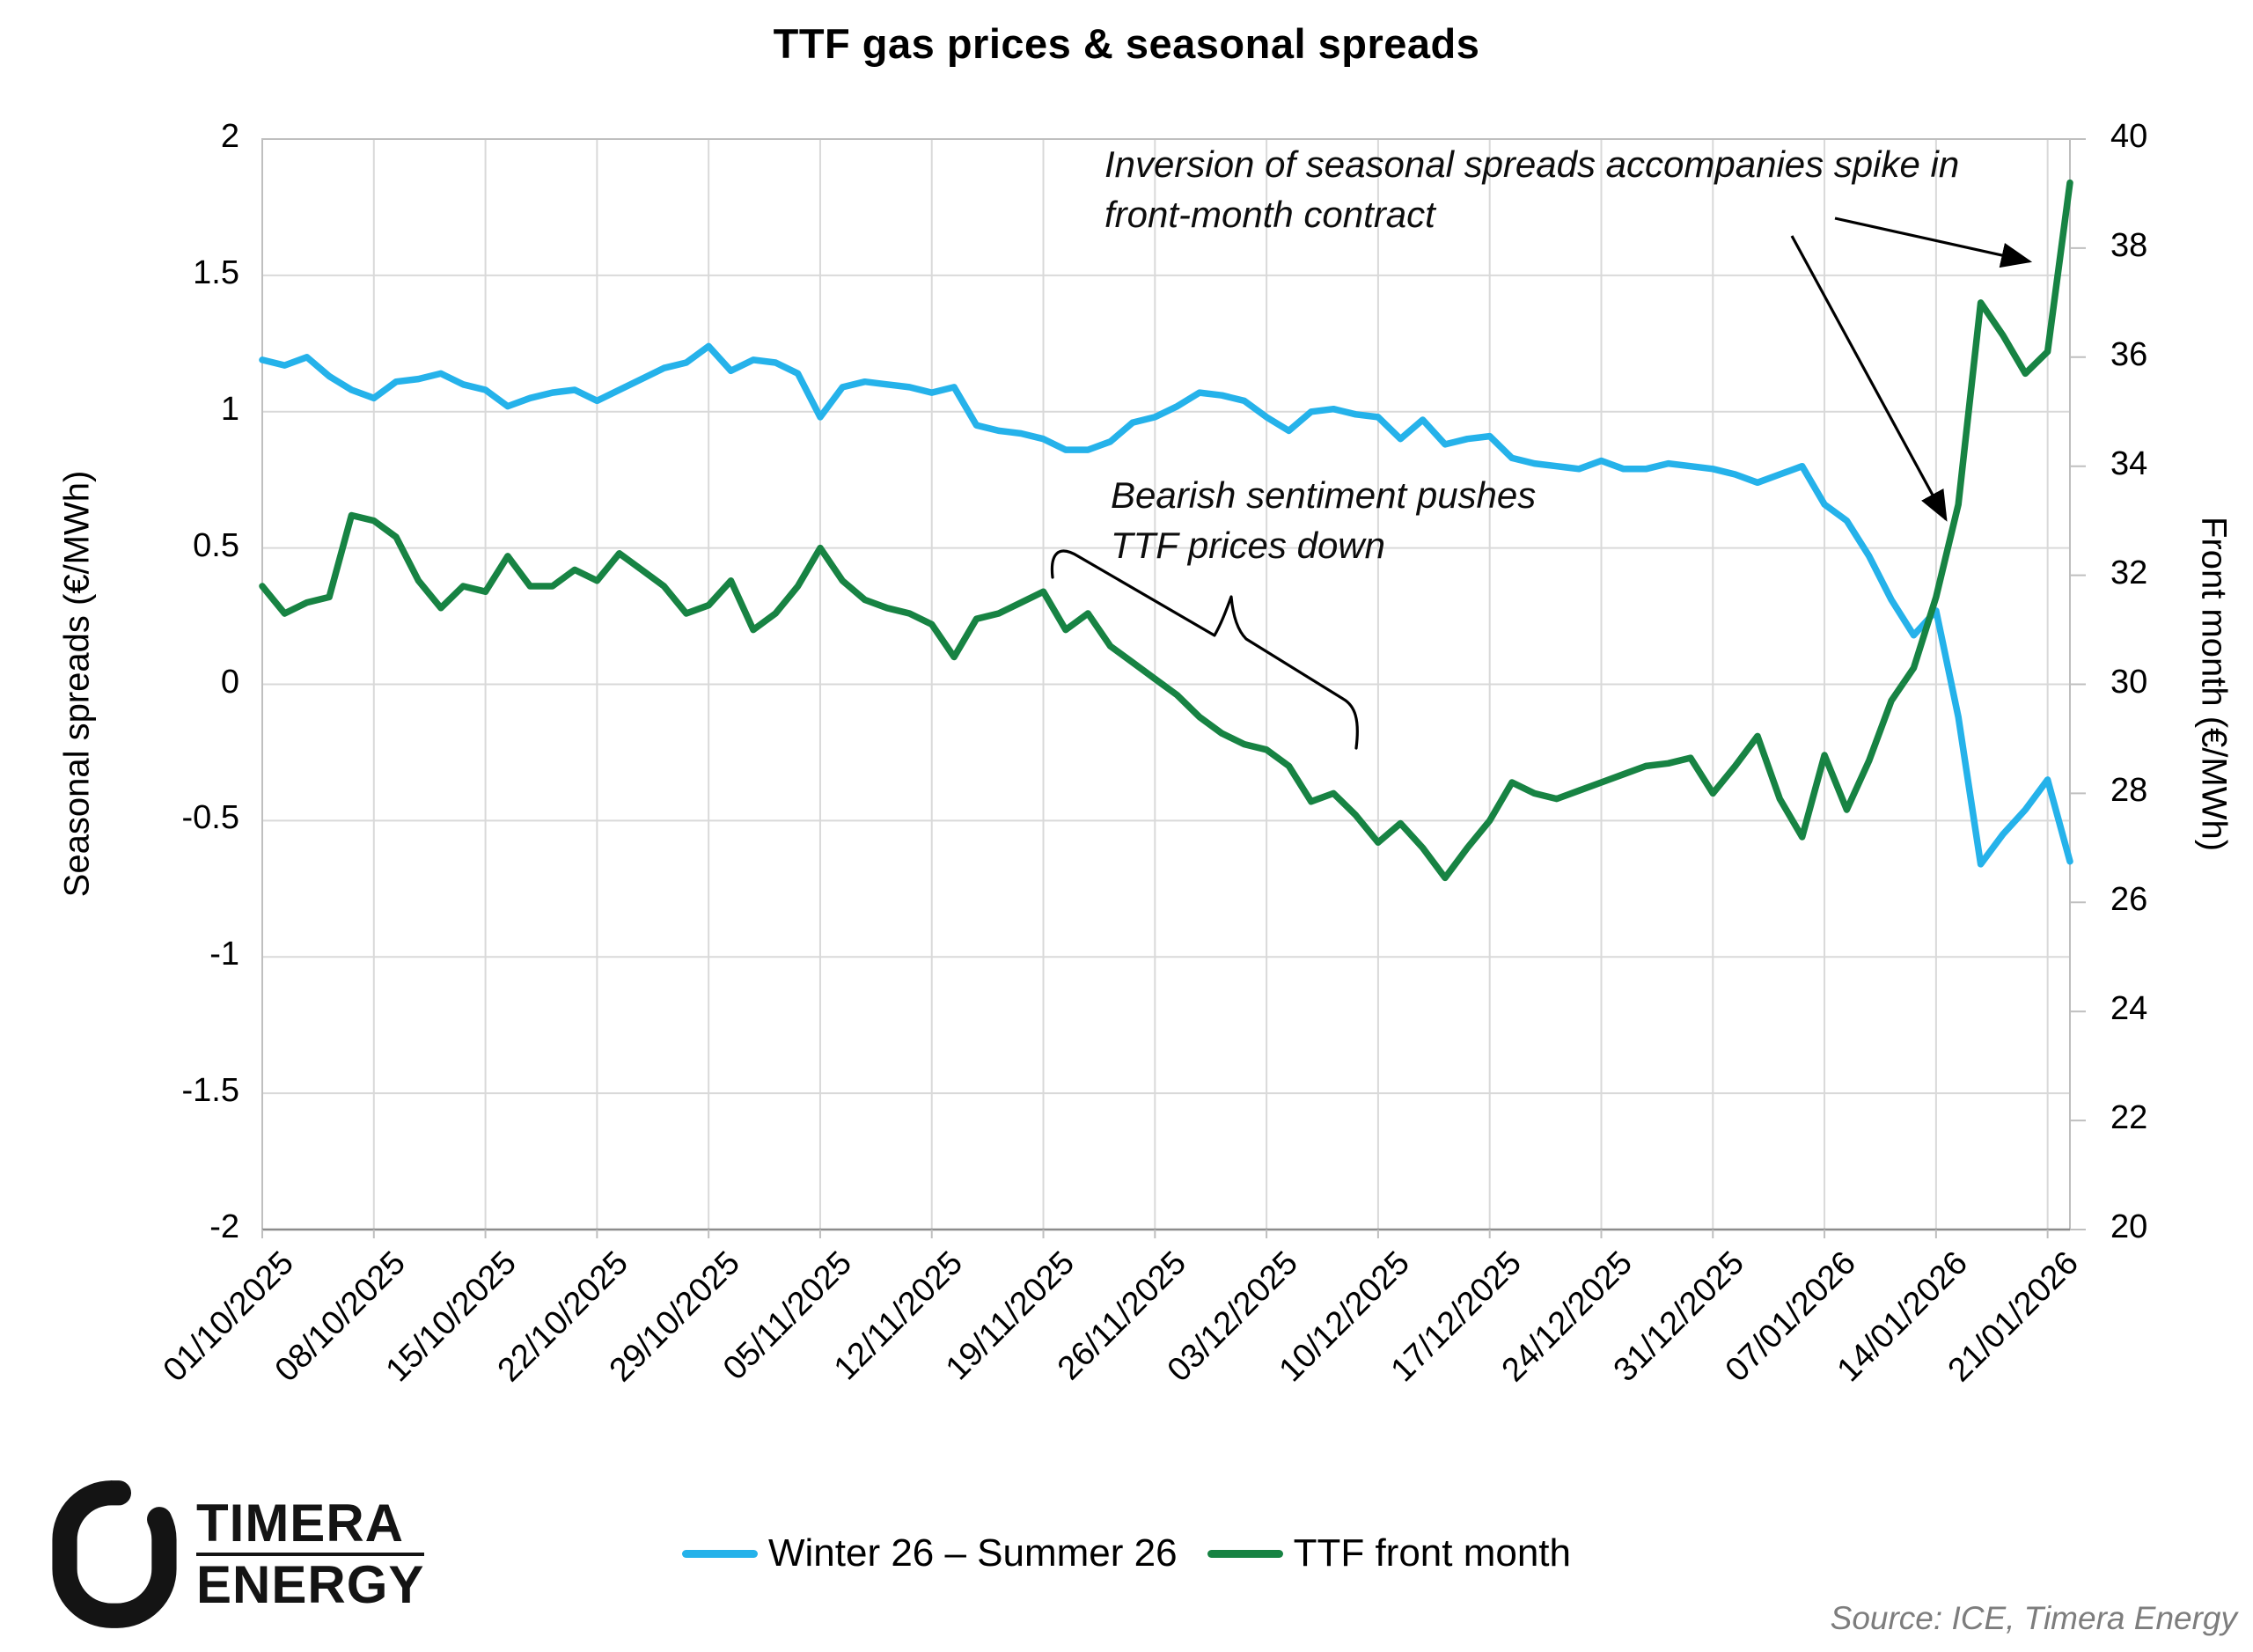 The image size is (2253, 1652). I want to click on logo-text-line2: ENERGY, so click(310, 1584).